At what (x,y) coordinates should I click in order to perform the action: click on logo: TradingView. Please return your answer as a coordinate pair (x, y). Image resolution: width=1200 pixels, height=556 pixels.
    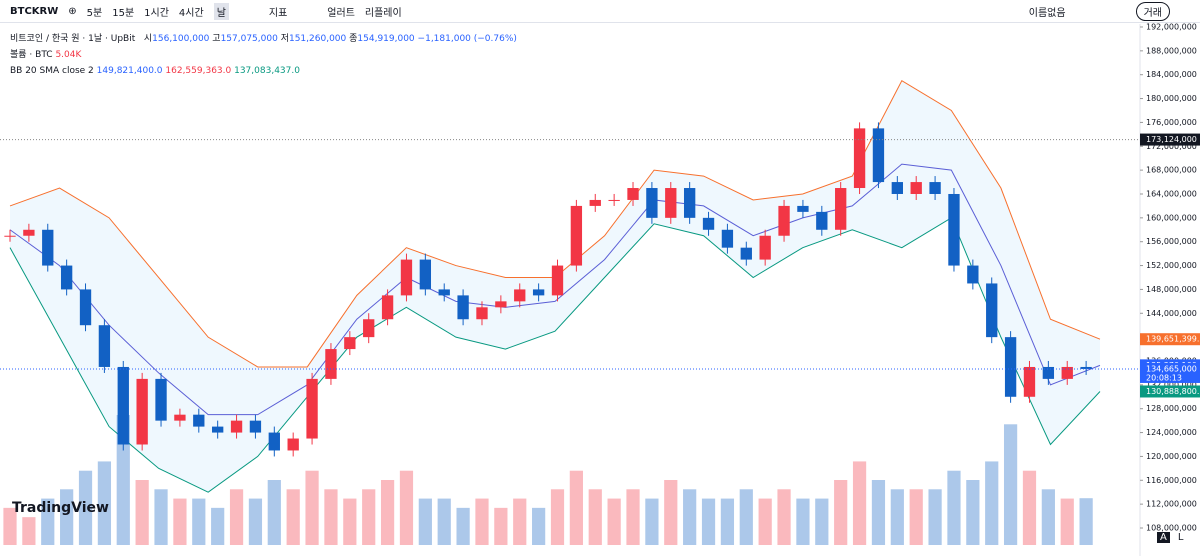
    Looking at the image, I should click on (60, 508).